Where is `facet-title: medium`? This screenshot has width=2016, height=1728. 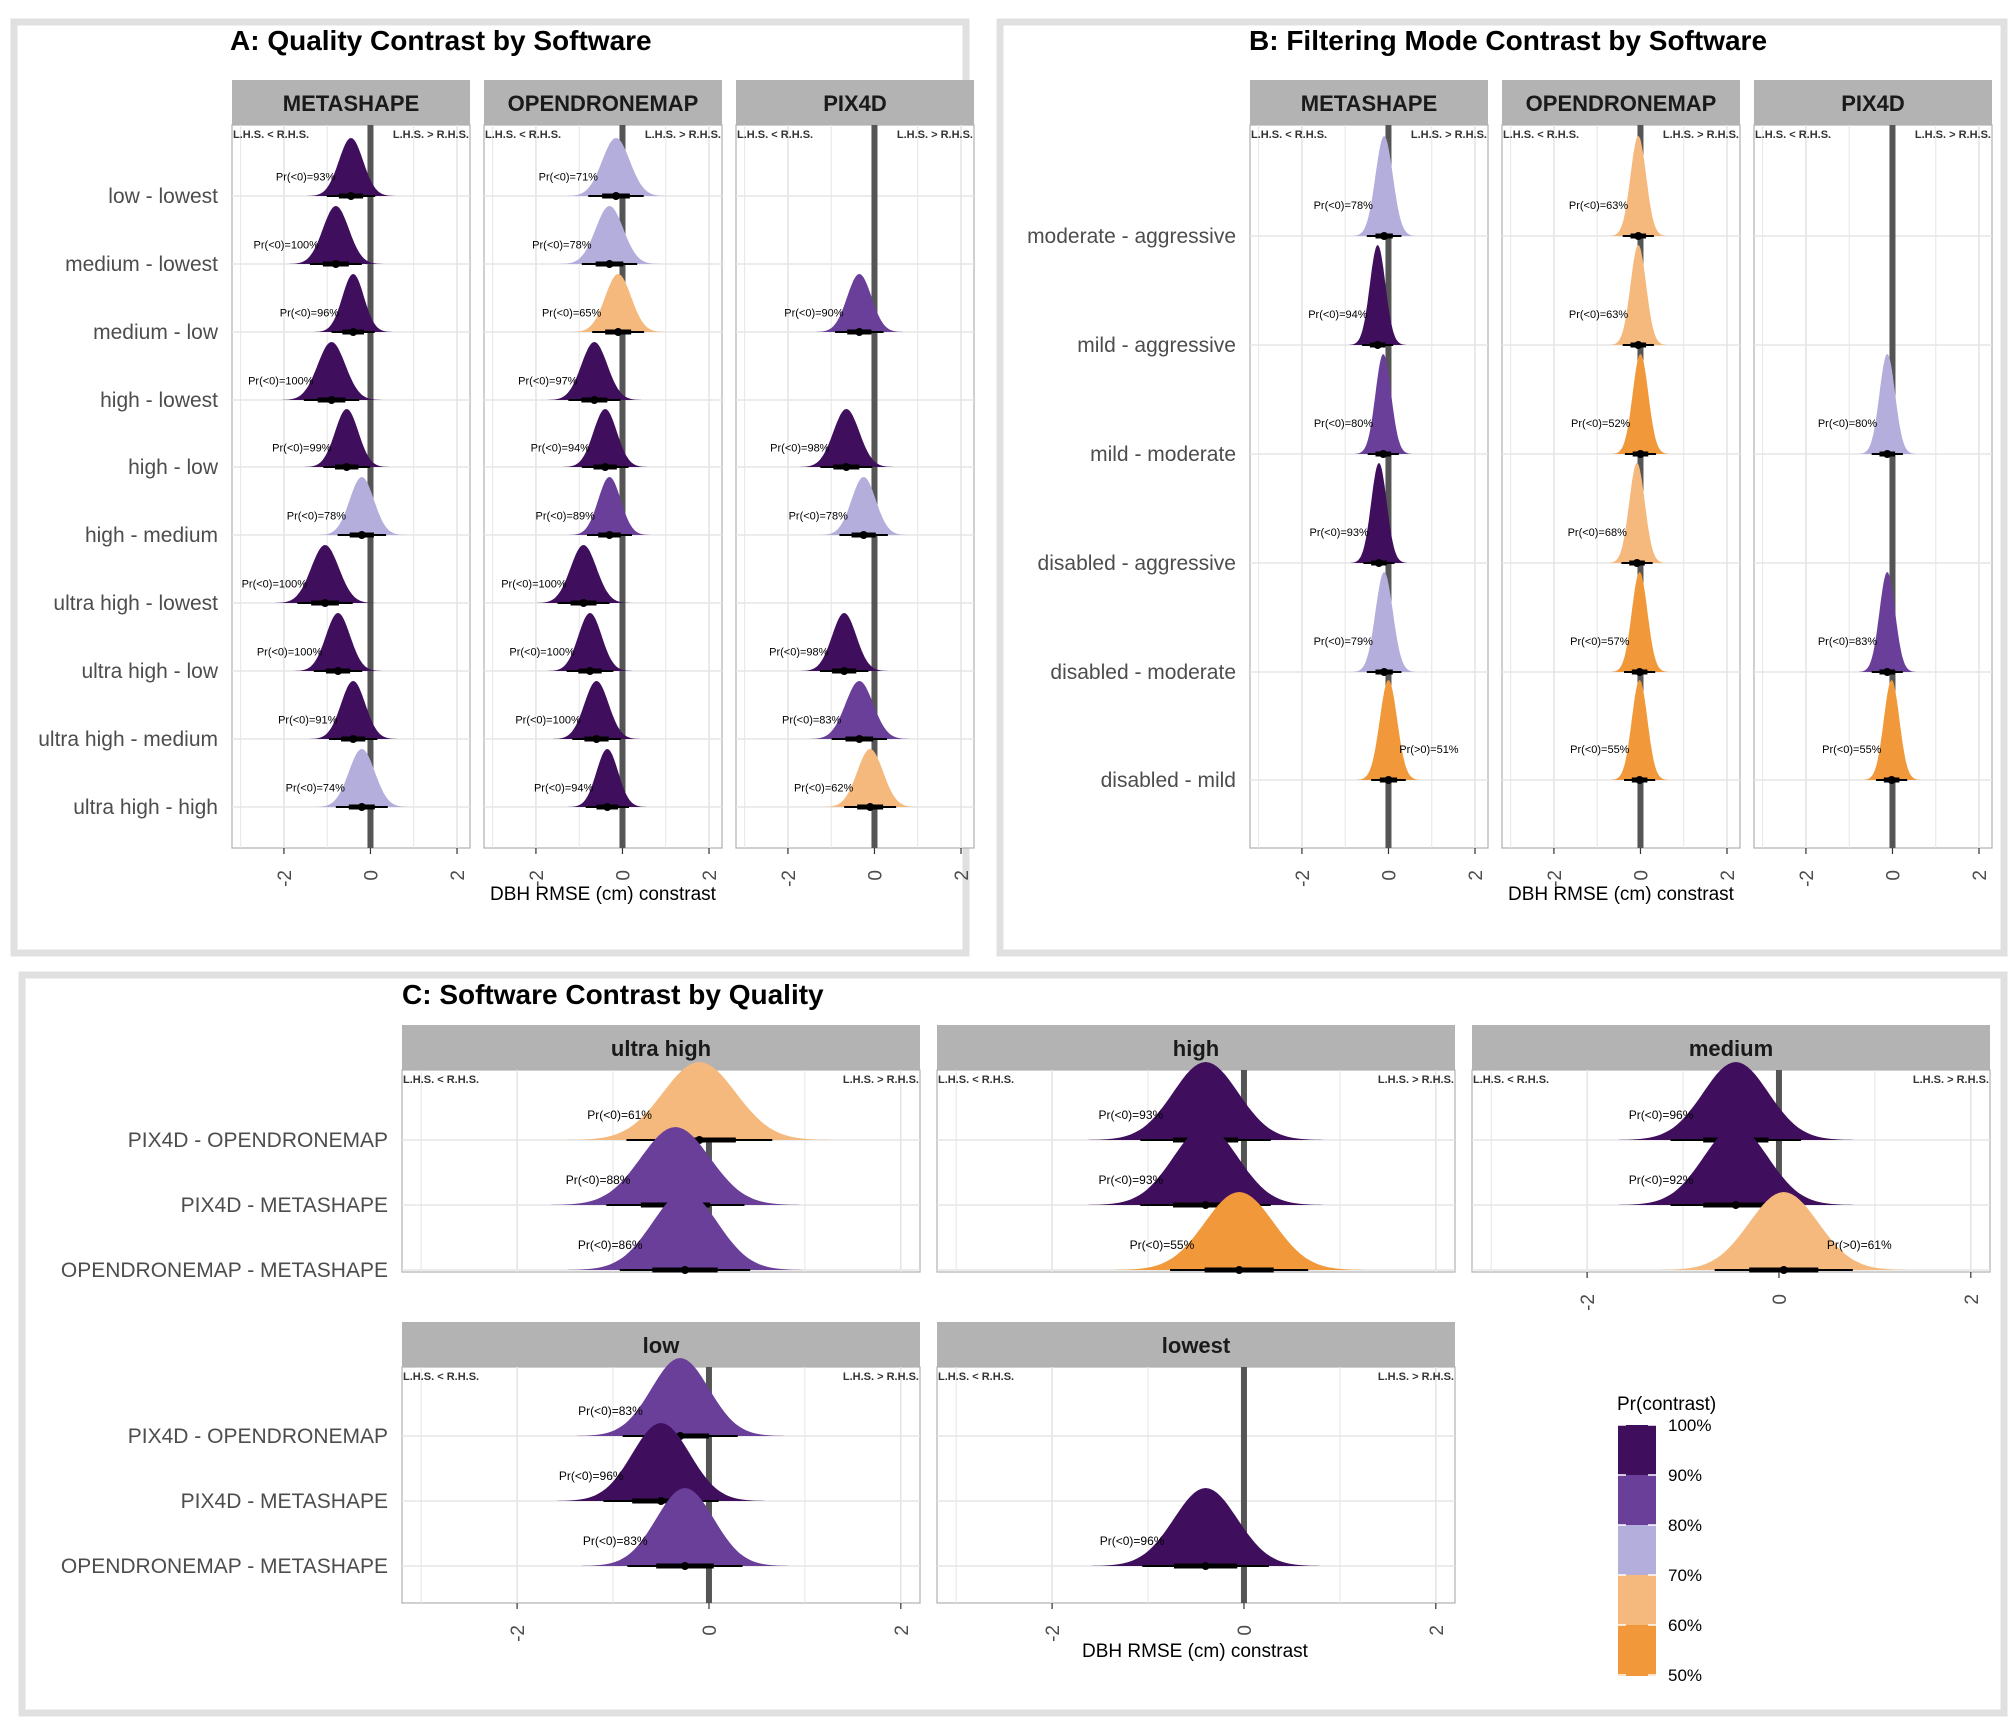 facet-title: medium is located at coordinates (1731, 1048).